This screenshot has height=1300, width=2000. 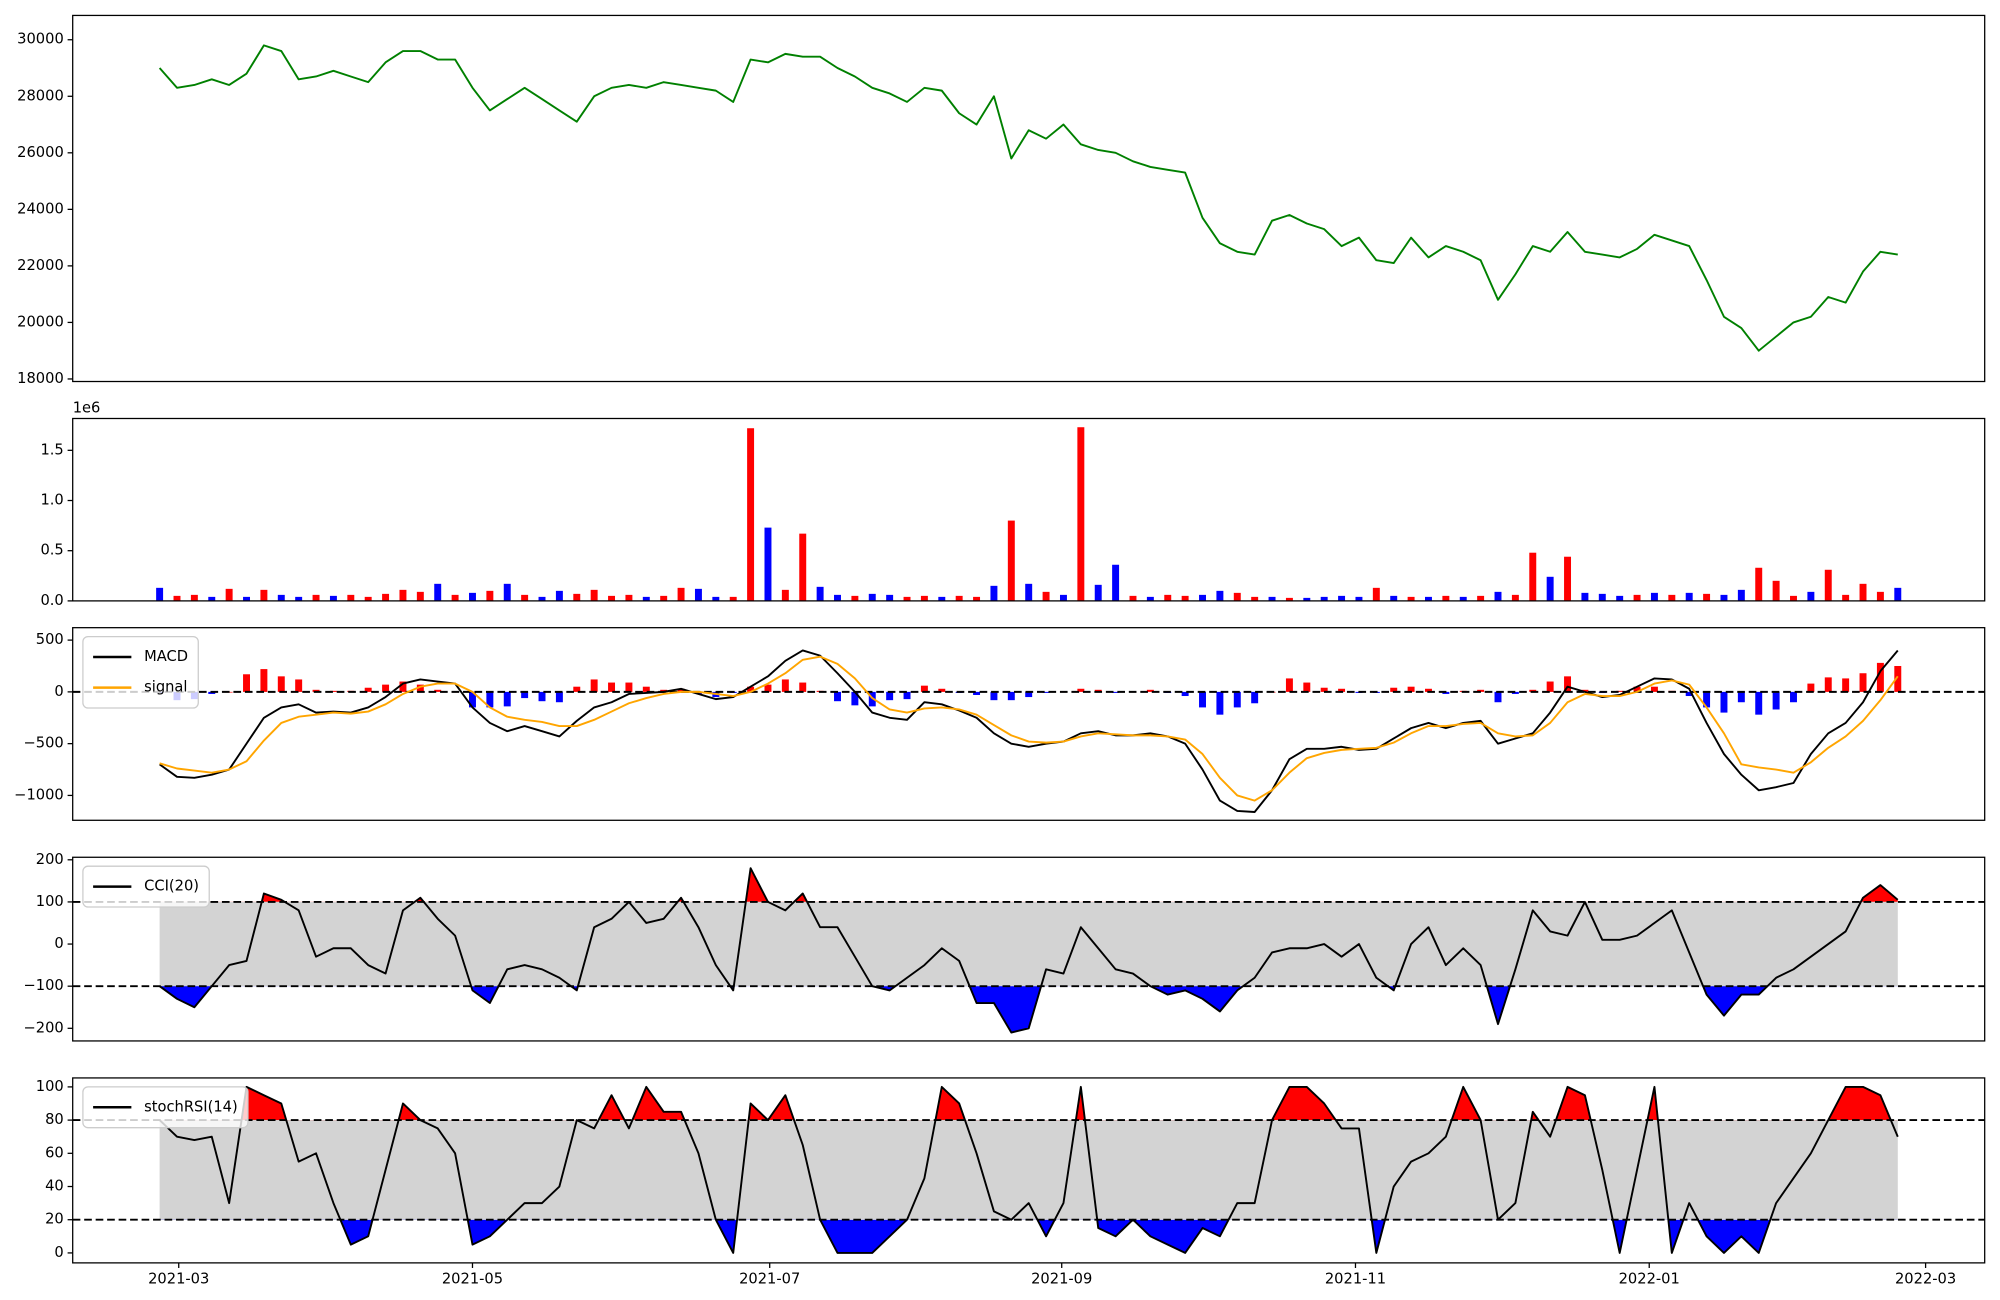 What do you see at coordinates (40, 378) in the screenshot?
I see `y-tick-label: 18000` at bounding box center [40, 378].